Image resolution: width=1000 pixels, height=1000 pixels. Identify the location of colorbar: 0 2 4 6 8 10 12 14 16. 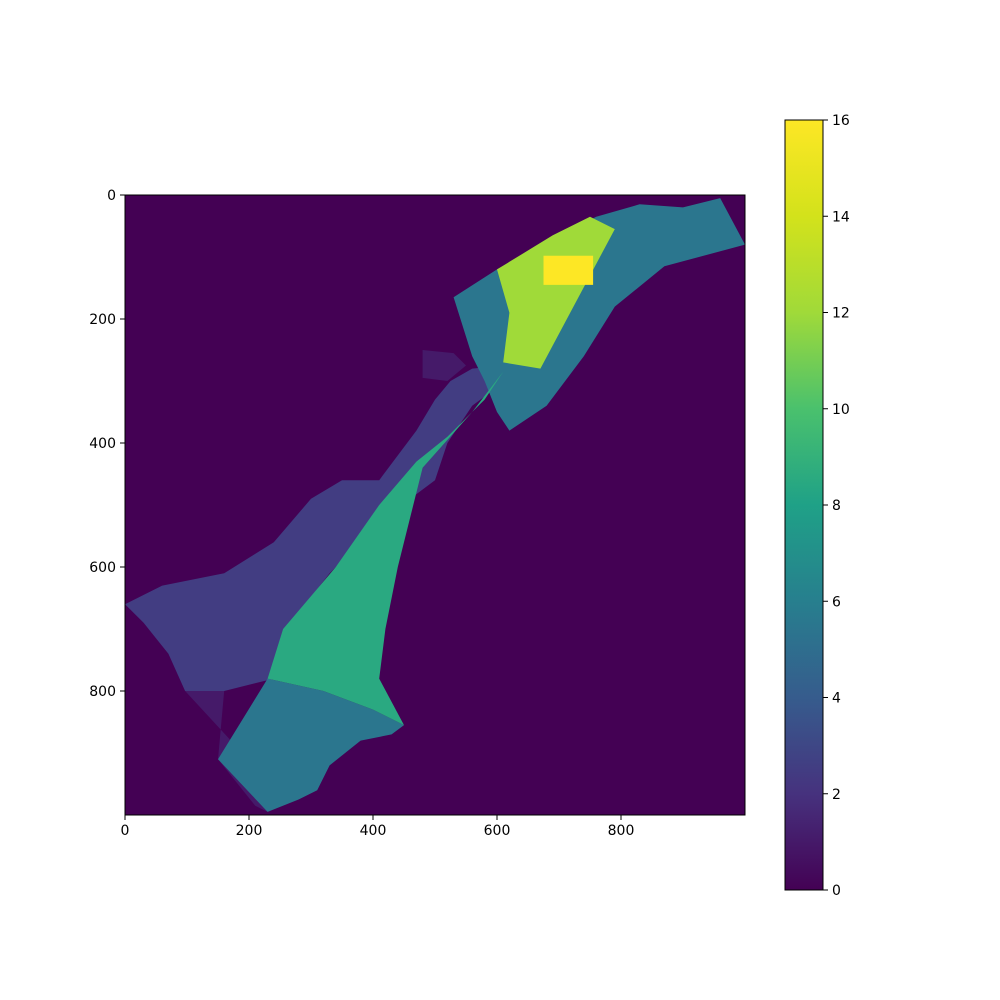
(817, 506).